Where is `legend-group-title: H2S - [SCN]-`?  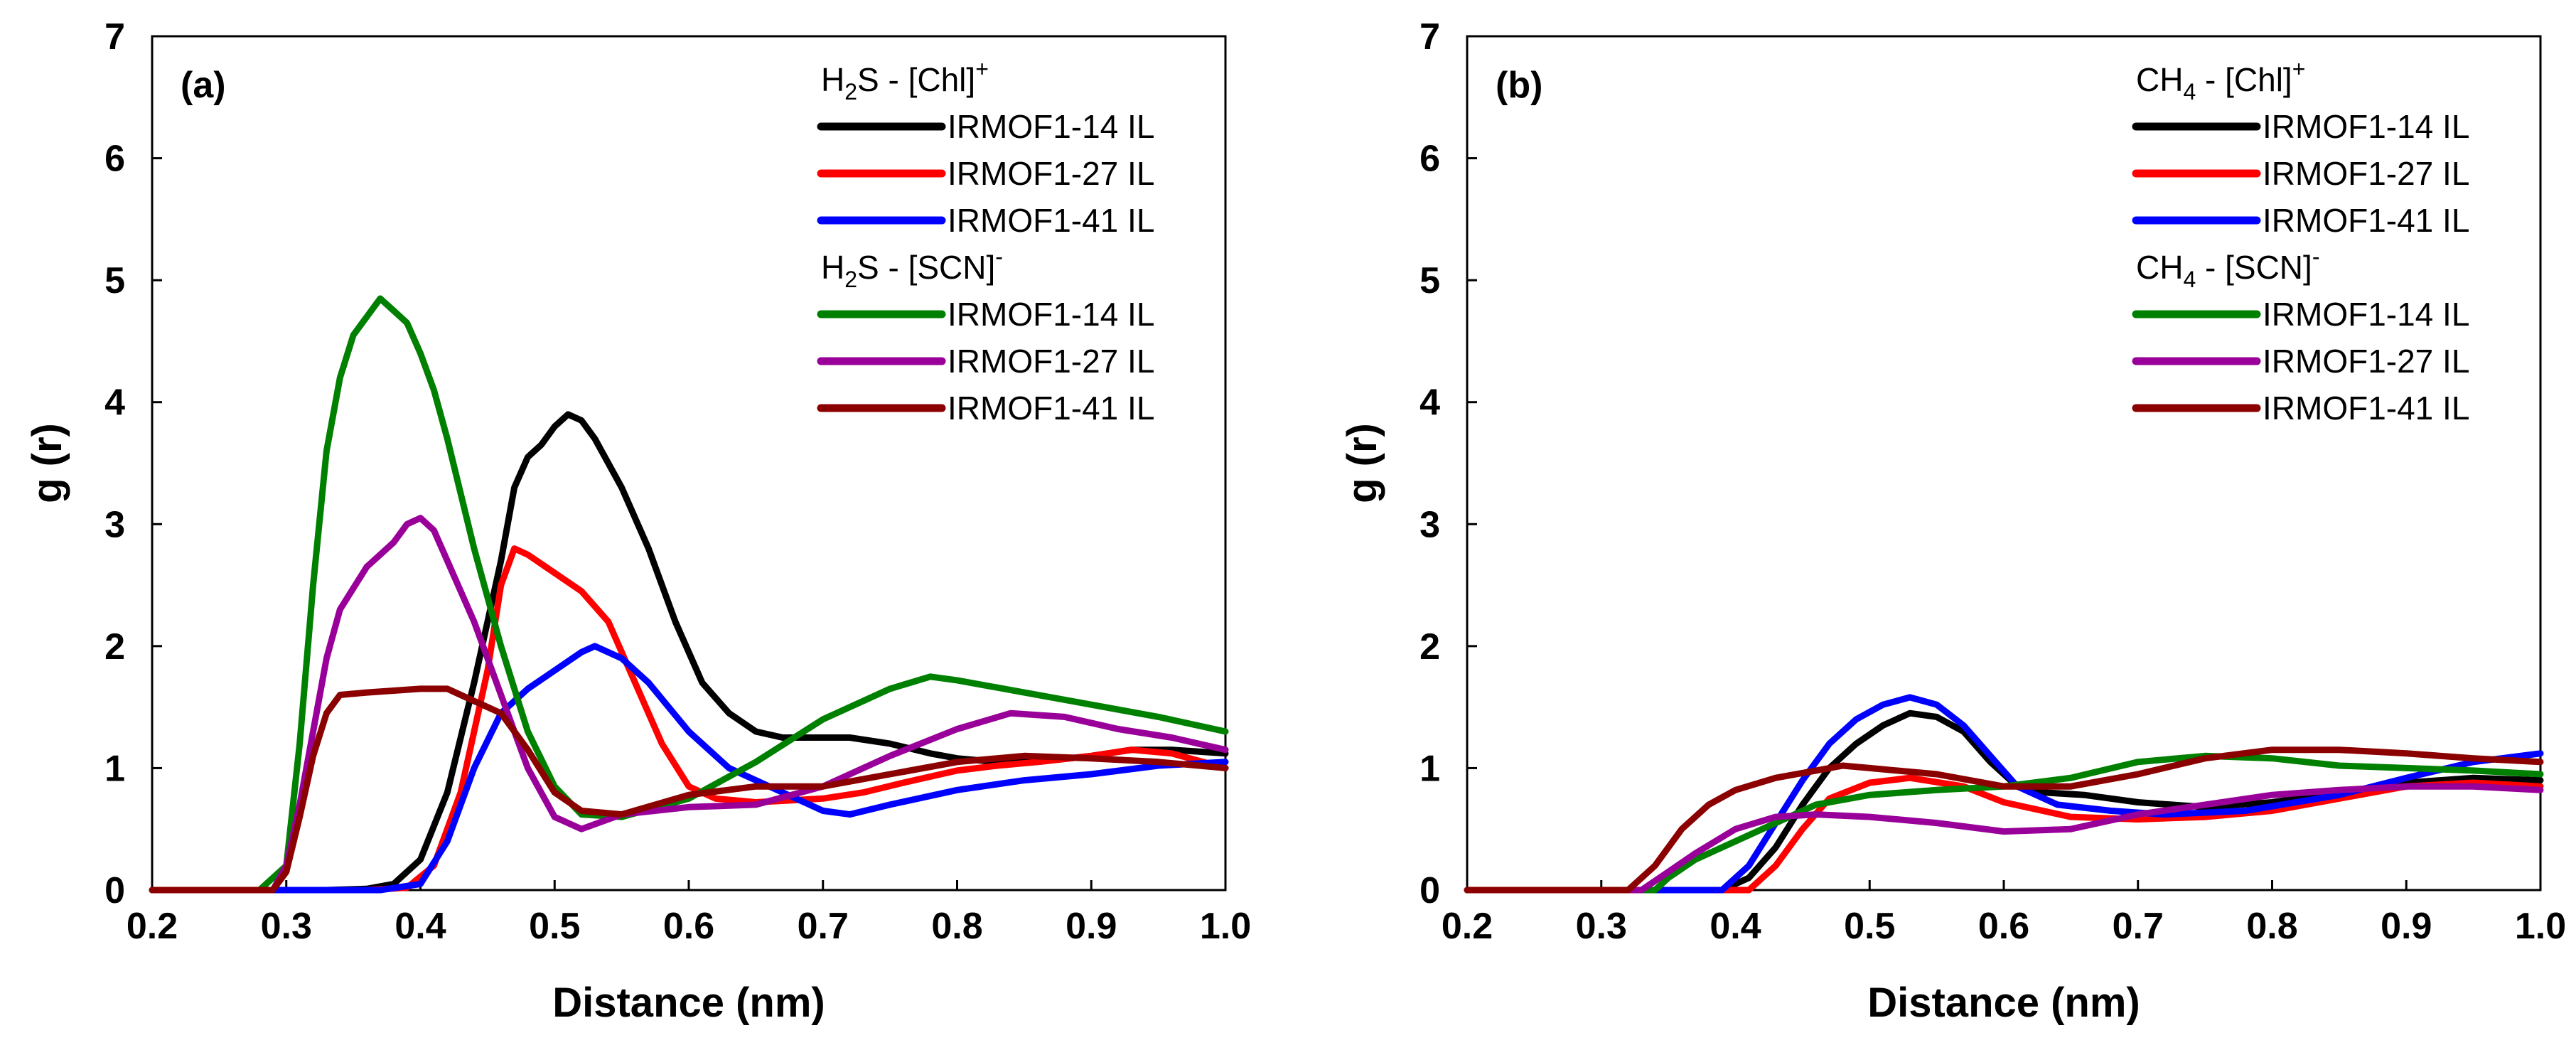
legend-group-title: H2S - [SCN]- is located at coordinates (912, 268).